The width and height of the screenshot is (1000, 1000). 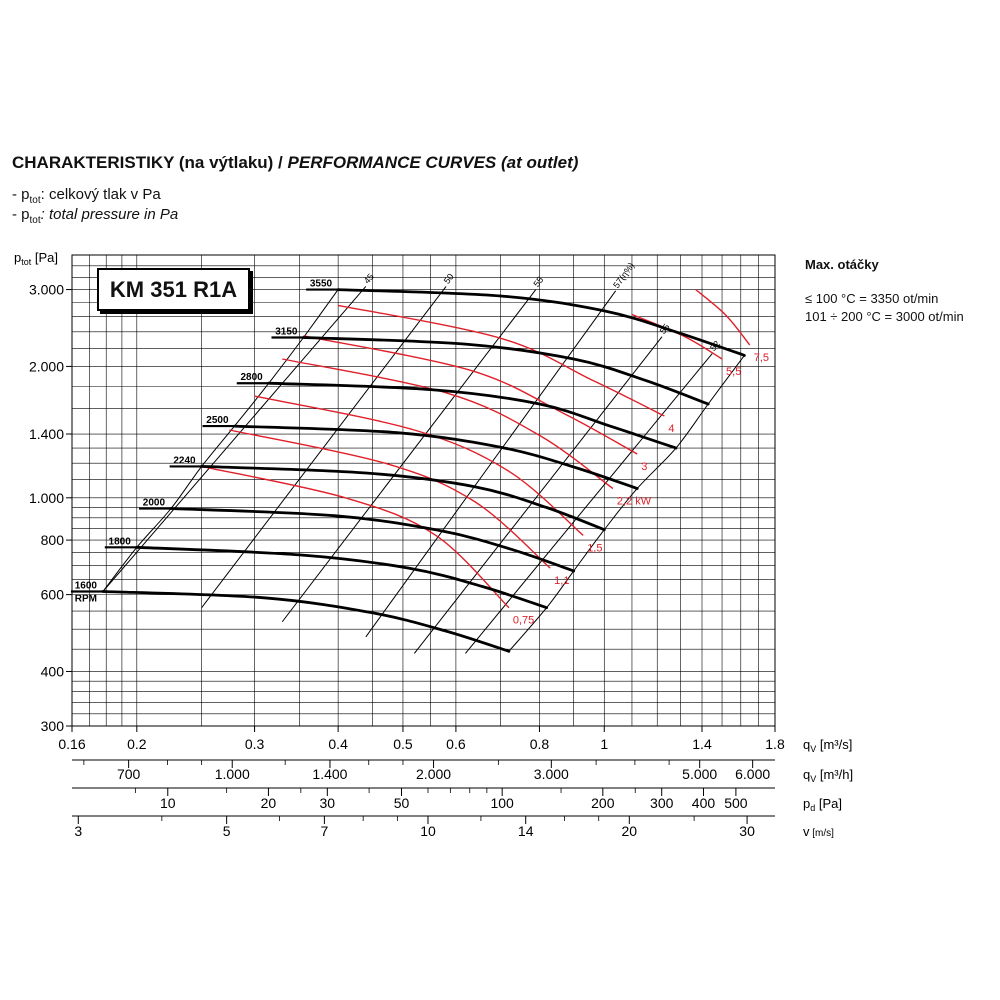 I want to click on secondary-tick-label: 7, so click(x=324, y=831).